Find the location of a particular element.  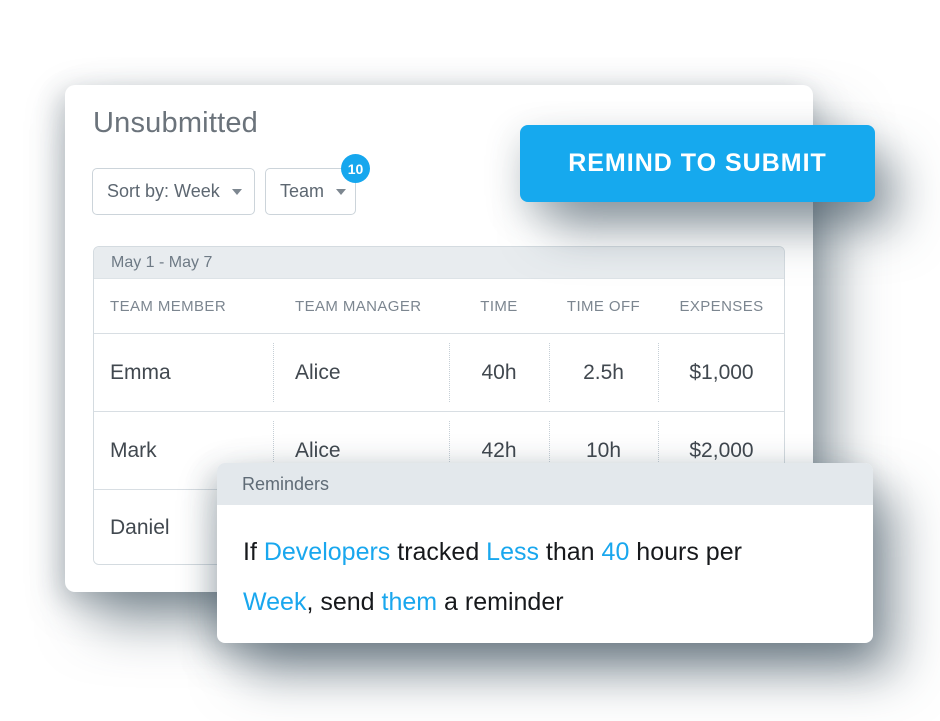

rule-text: , send is located at coordinates (344, 602).